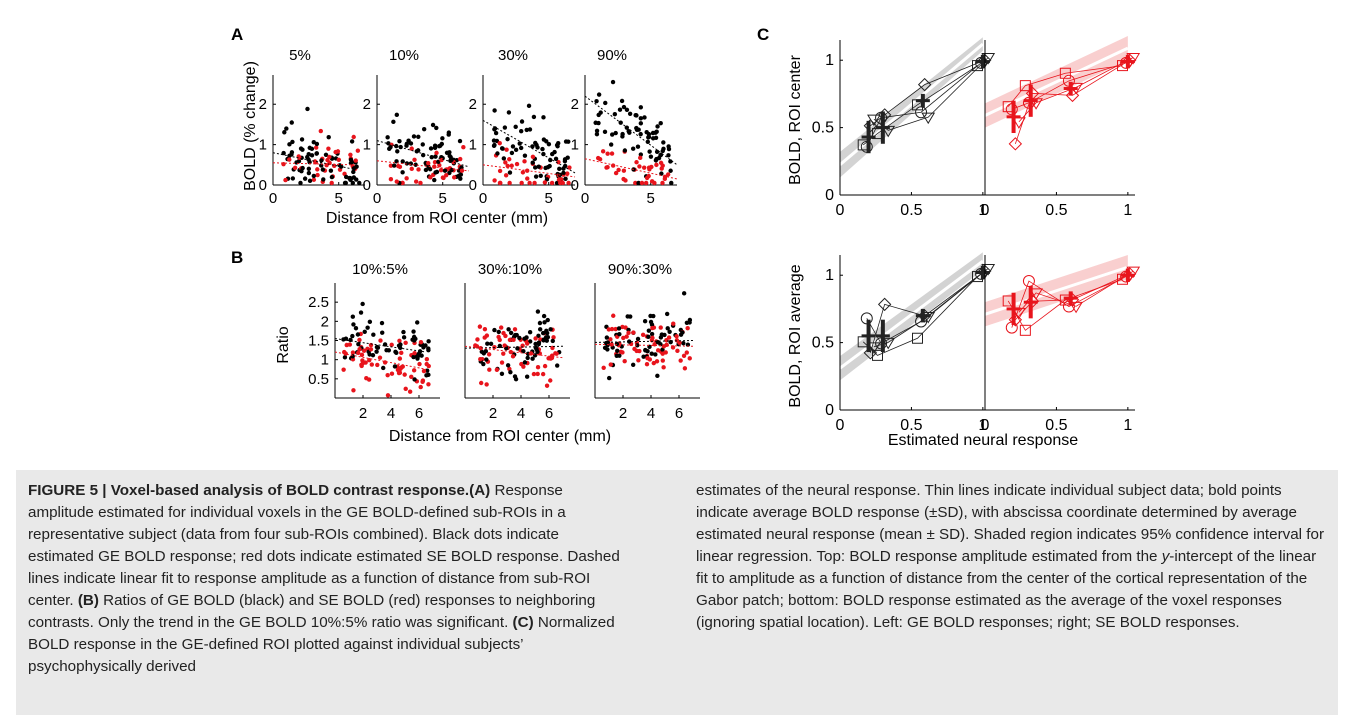 This screenshot has width=1355, height=720. I want to click on panel-a-ytick-label: 1, so click(473, 145).